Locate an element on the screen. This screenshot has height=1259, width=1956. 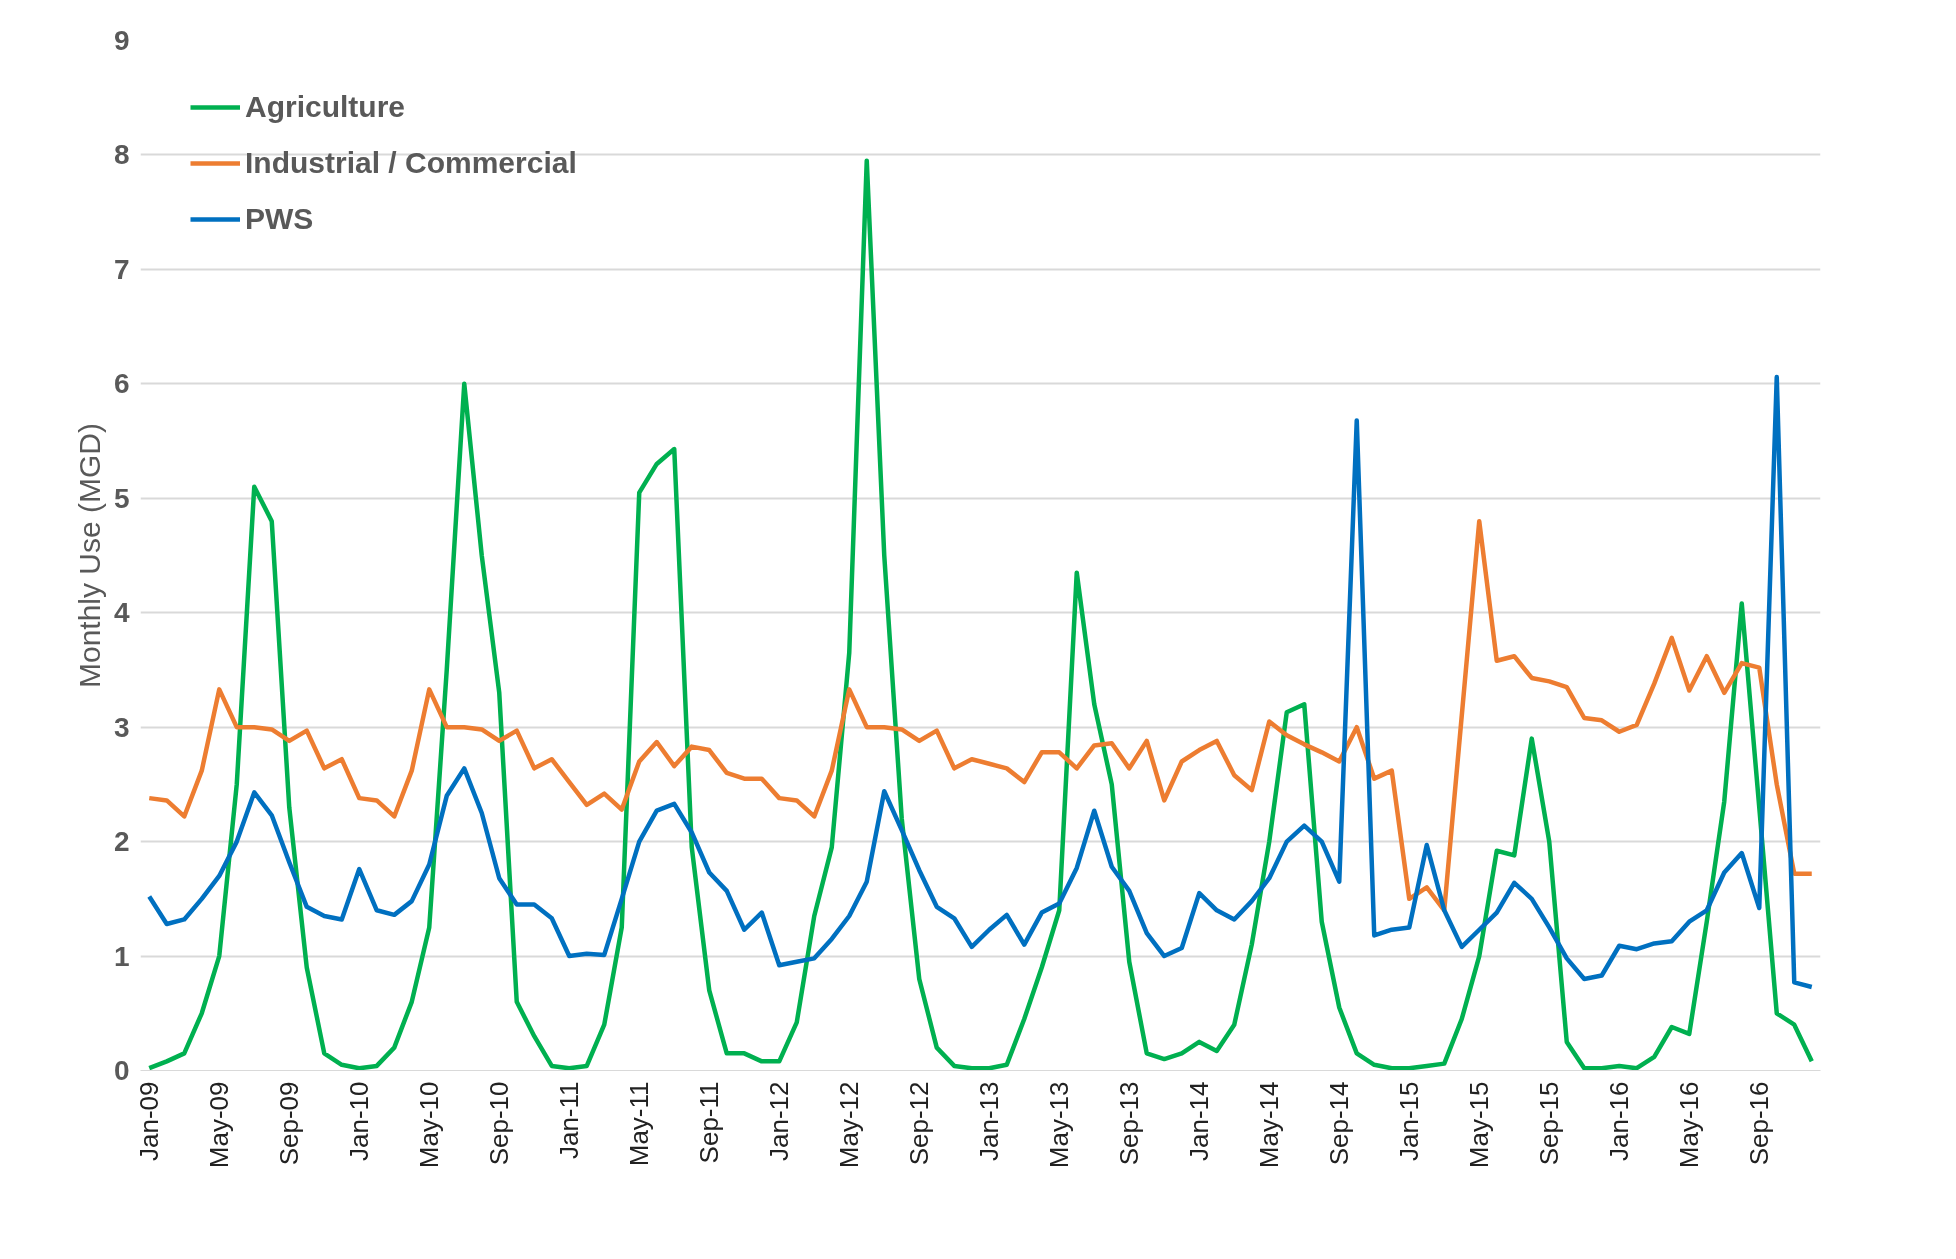
y-axis-title: Monthly Use (MGD) is located at coordinates (89, 555).